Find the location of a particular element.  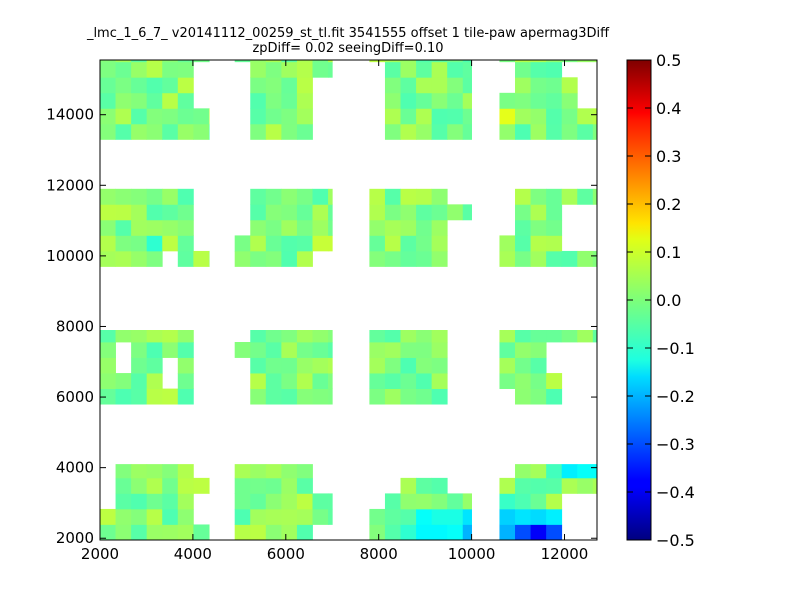

colorbar-tick-label: −0.2 is located at coordinates (675, 396).